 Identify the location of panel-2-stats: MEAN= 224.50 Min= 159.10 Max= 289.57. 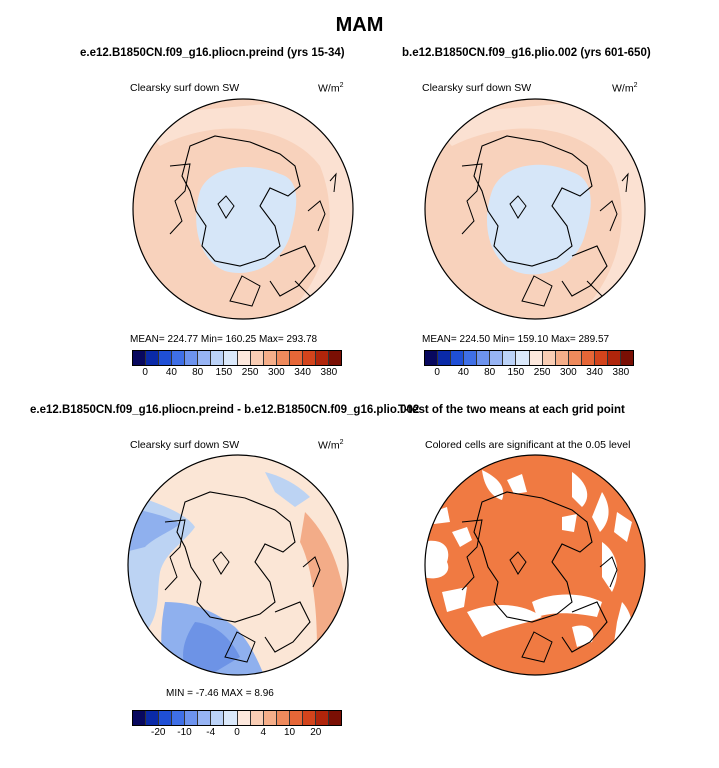
(516, 339).